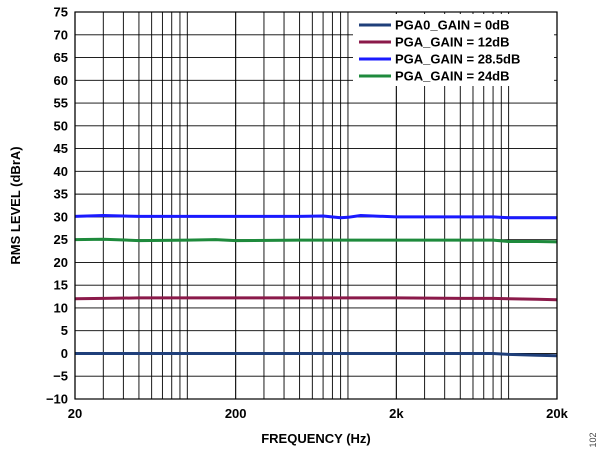 The height and width of the screenshot is (453, 608). I want to click on y-tick-label: 45, so click(61, 148).